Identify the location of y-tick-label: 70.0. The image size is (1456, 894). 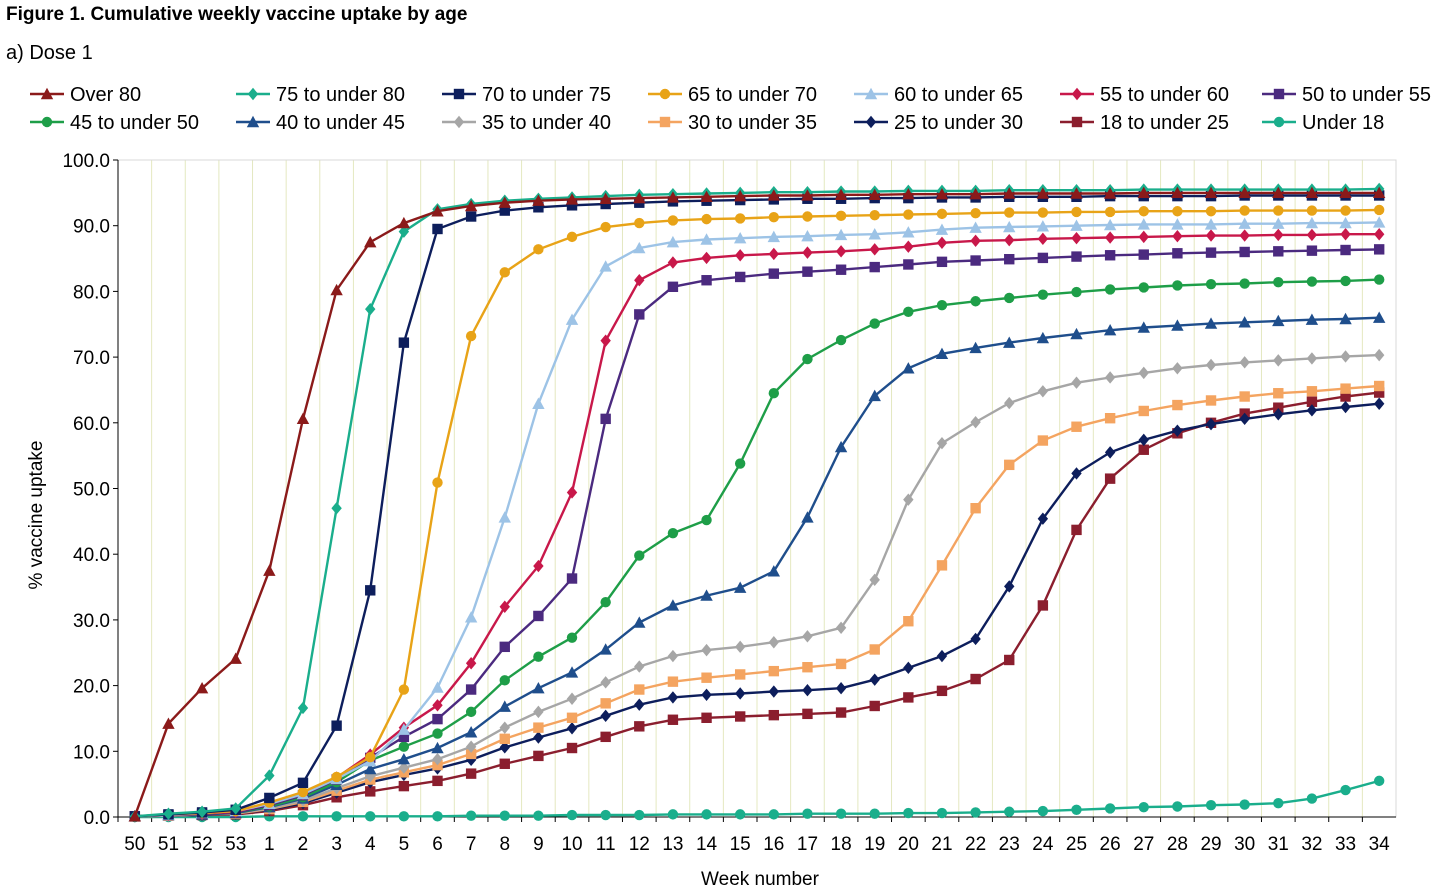
(91, 358).